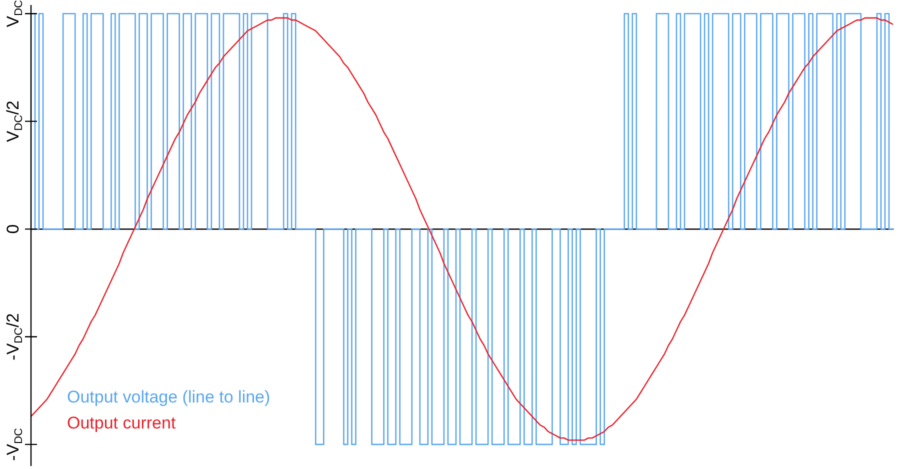 The width and height of the screenshot is (900, 469). I want to click on text: VDC/2, so click(15, 121).